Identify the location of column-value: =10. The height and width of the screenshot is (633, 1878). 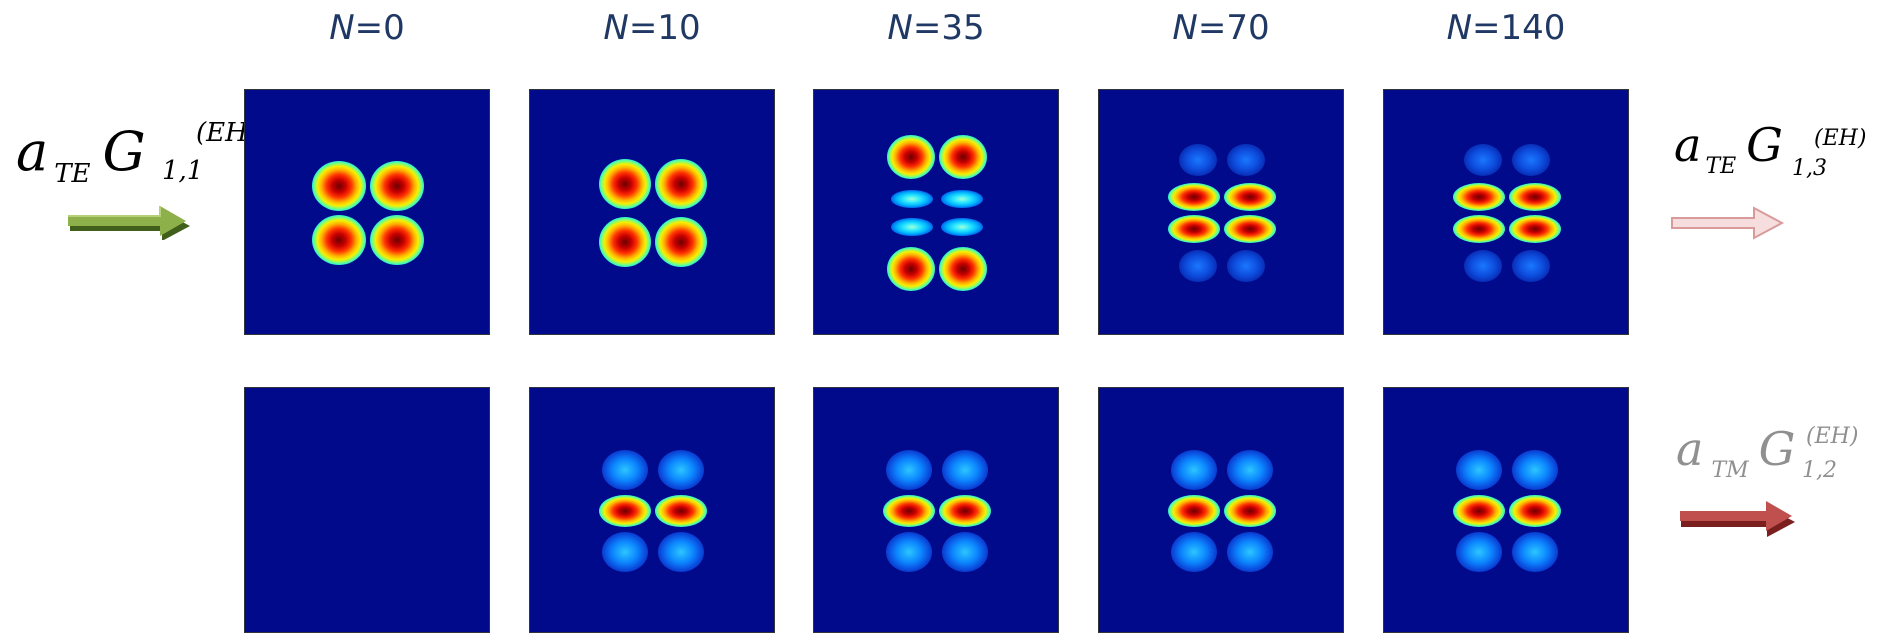
(664, 28).